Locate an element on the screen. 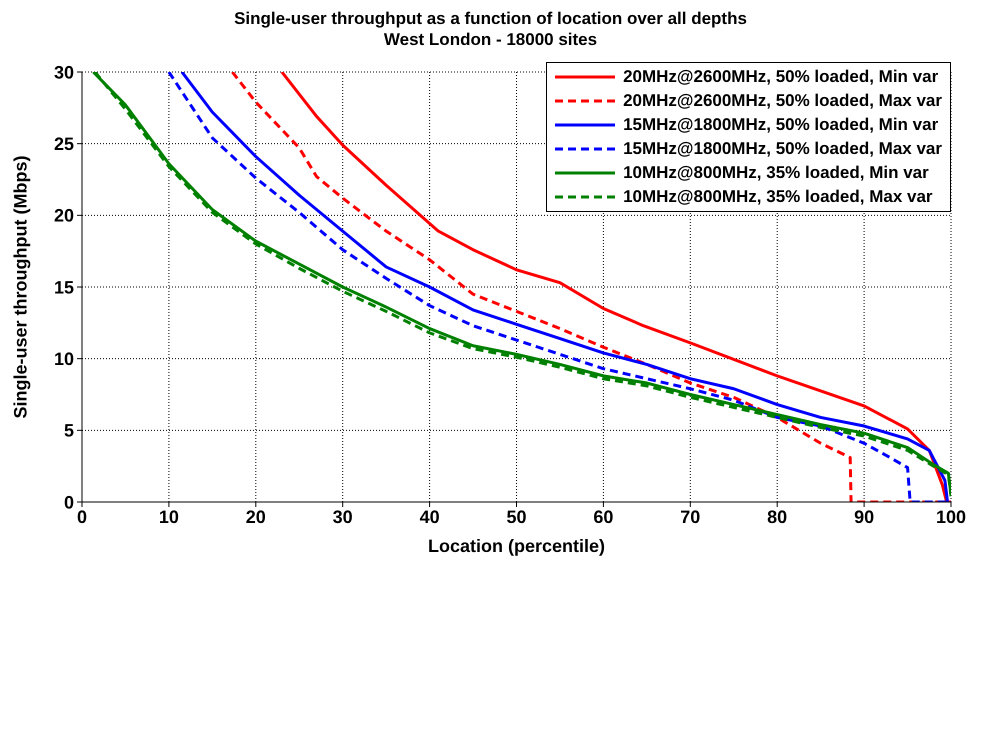 The image size is (981, 743). x-tick-label: 90 is located at coordinates (864, 516).